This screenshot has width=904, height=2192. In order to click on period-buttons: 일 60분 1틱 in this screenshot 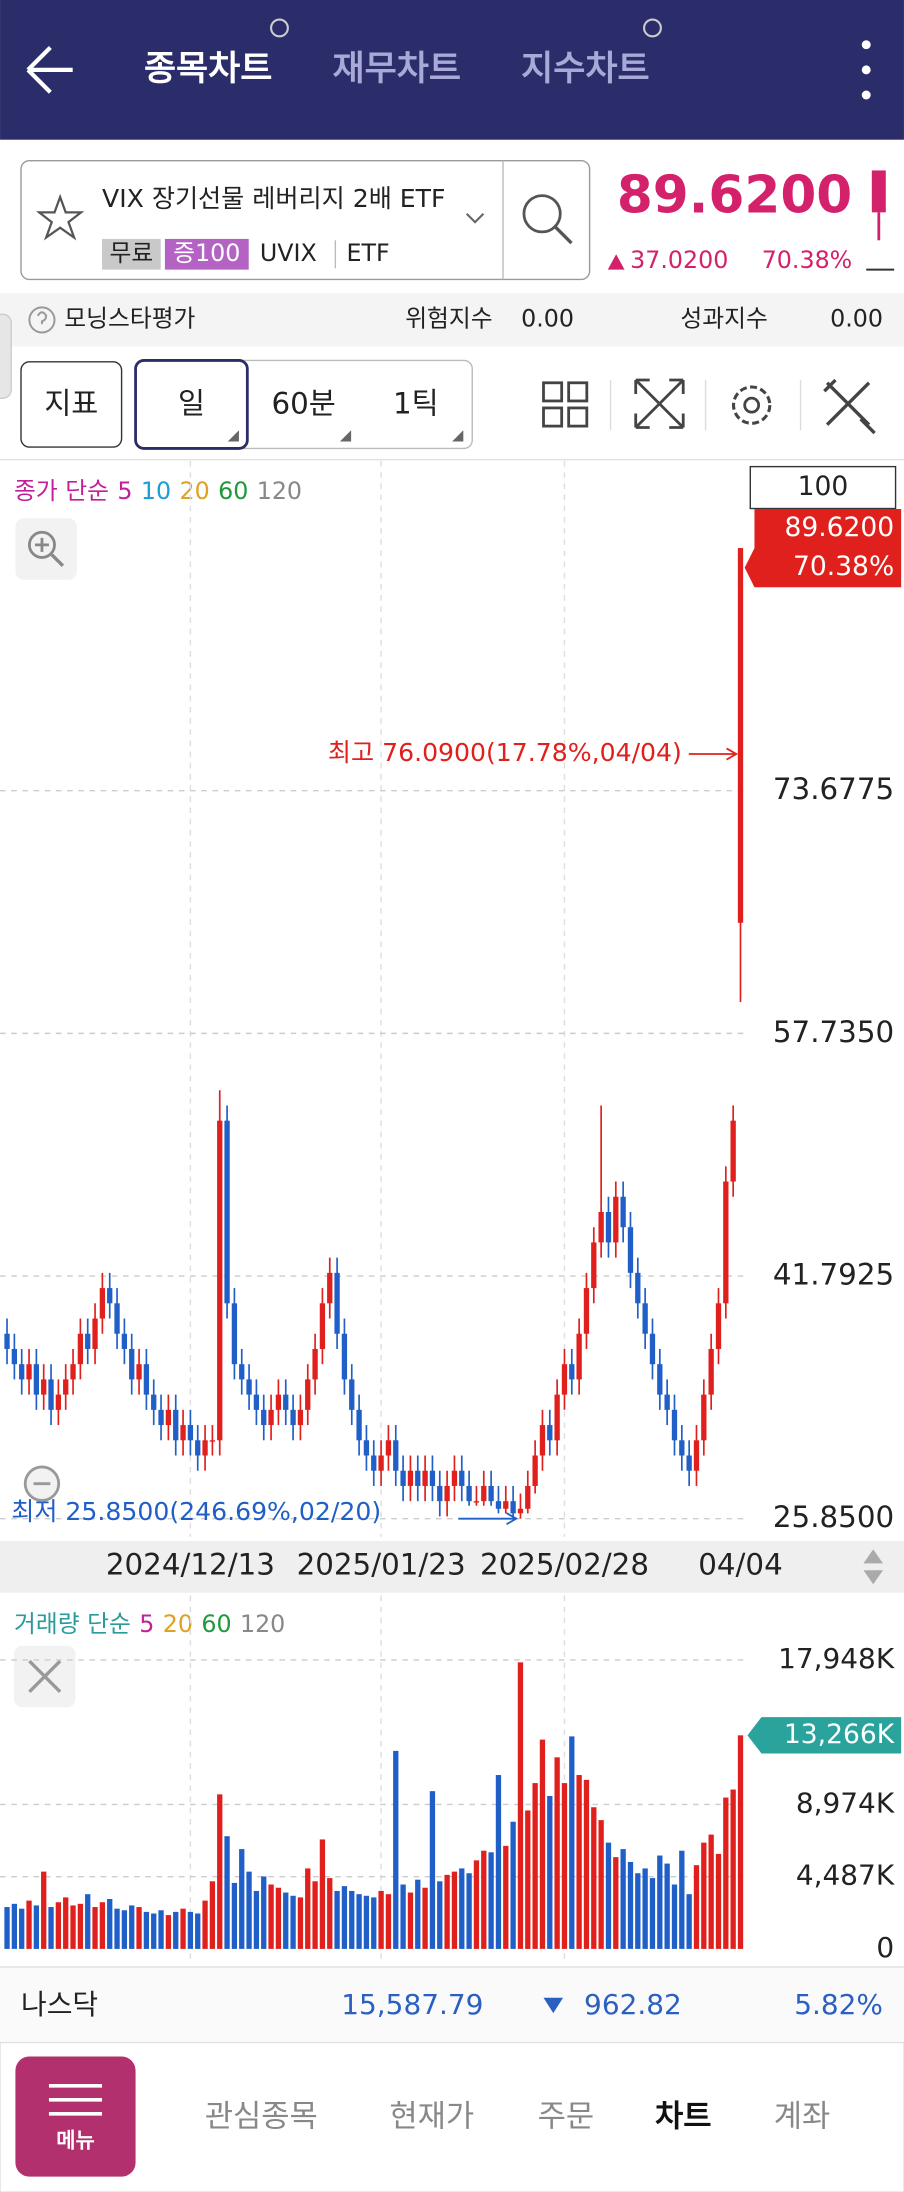, I will do `click(299, 404)`.